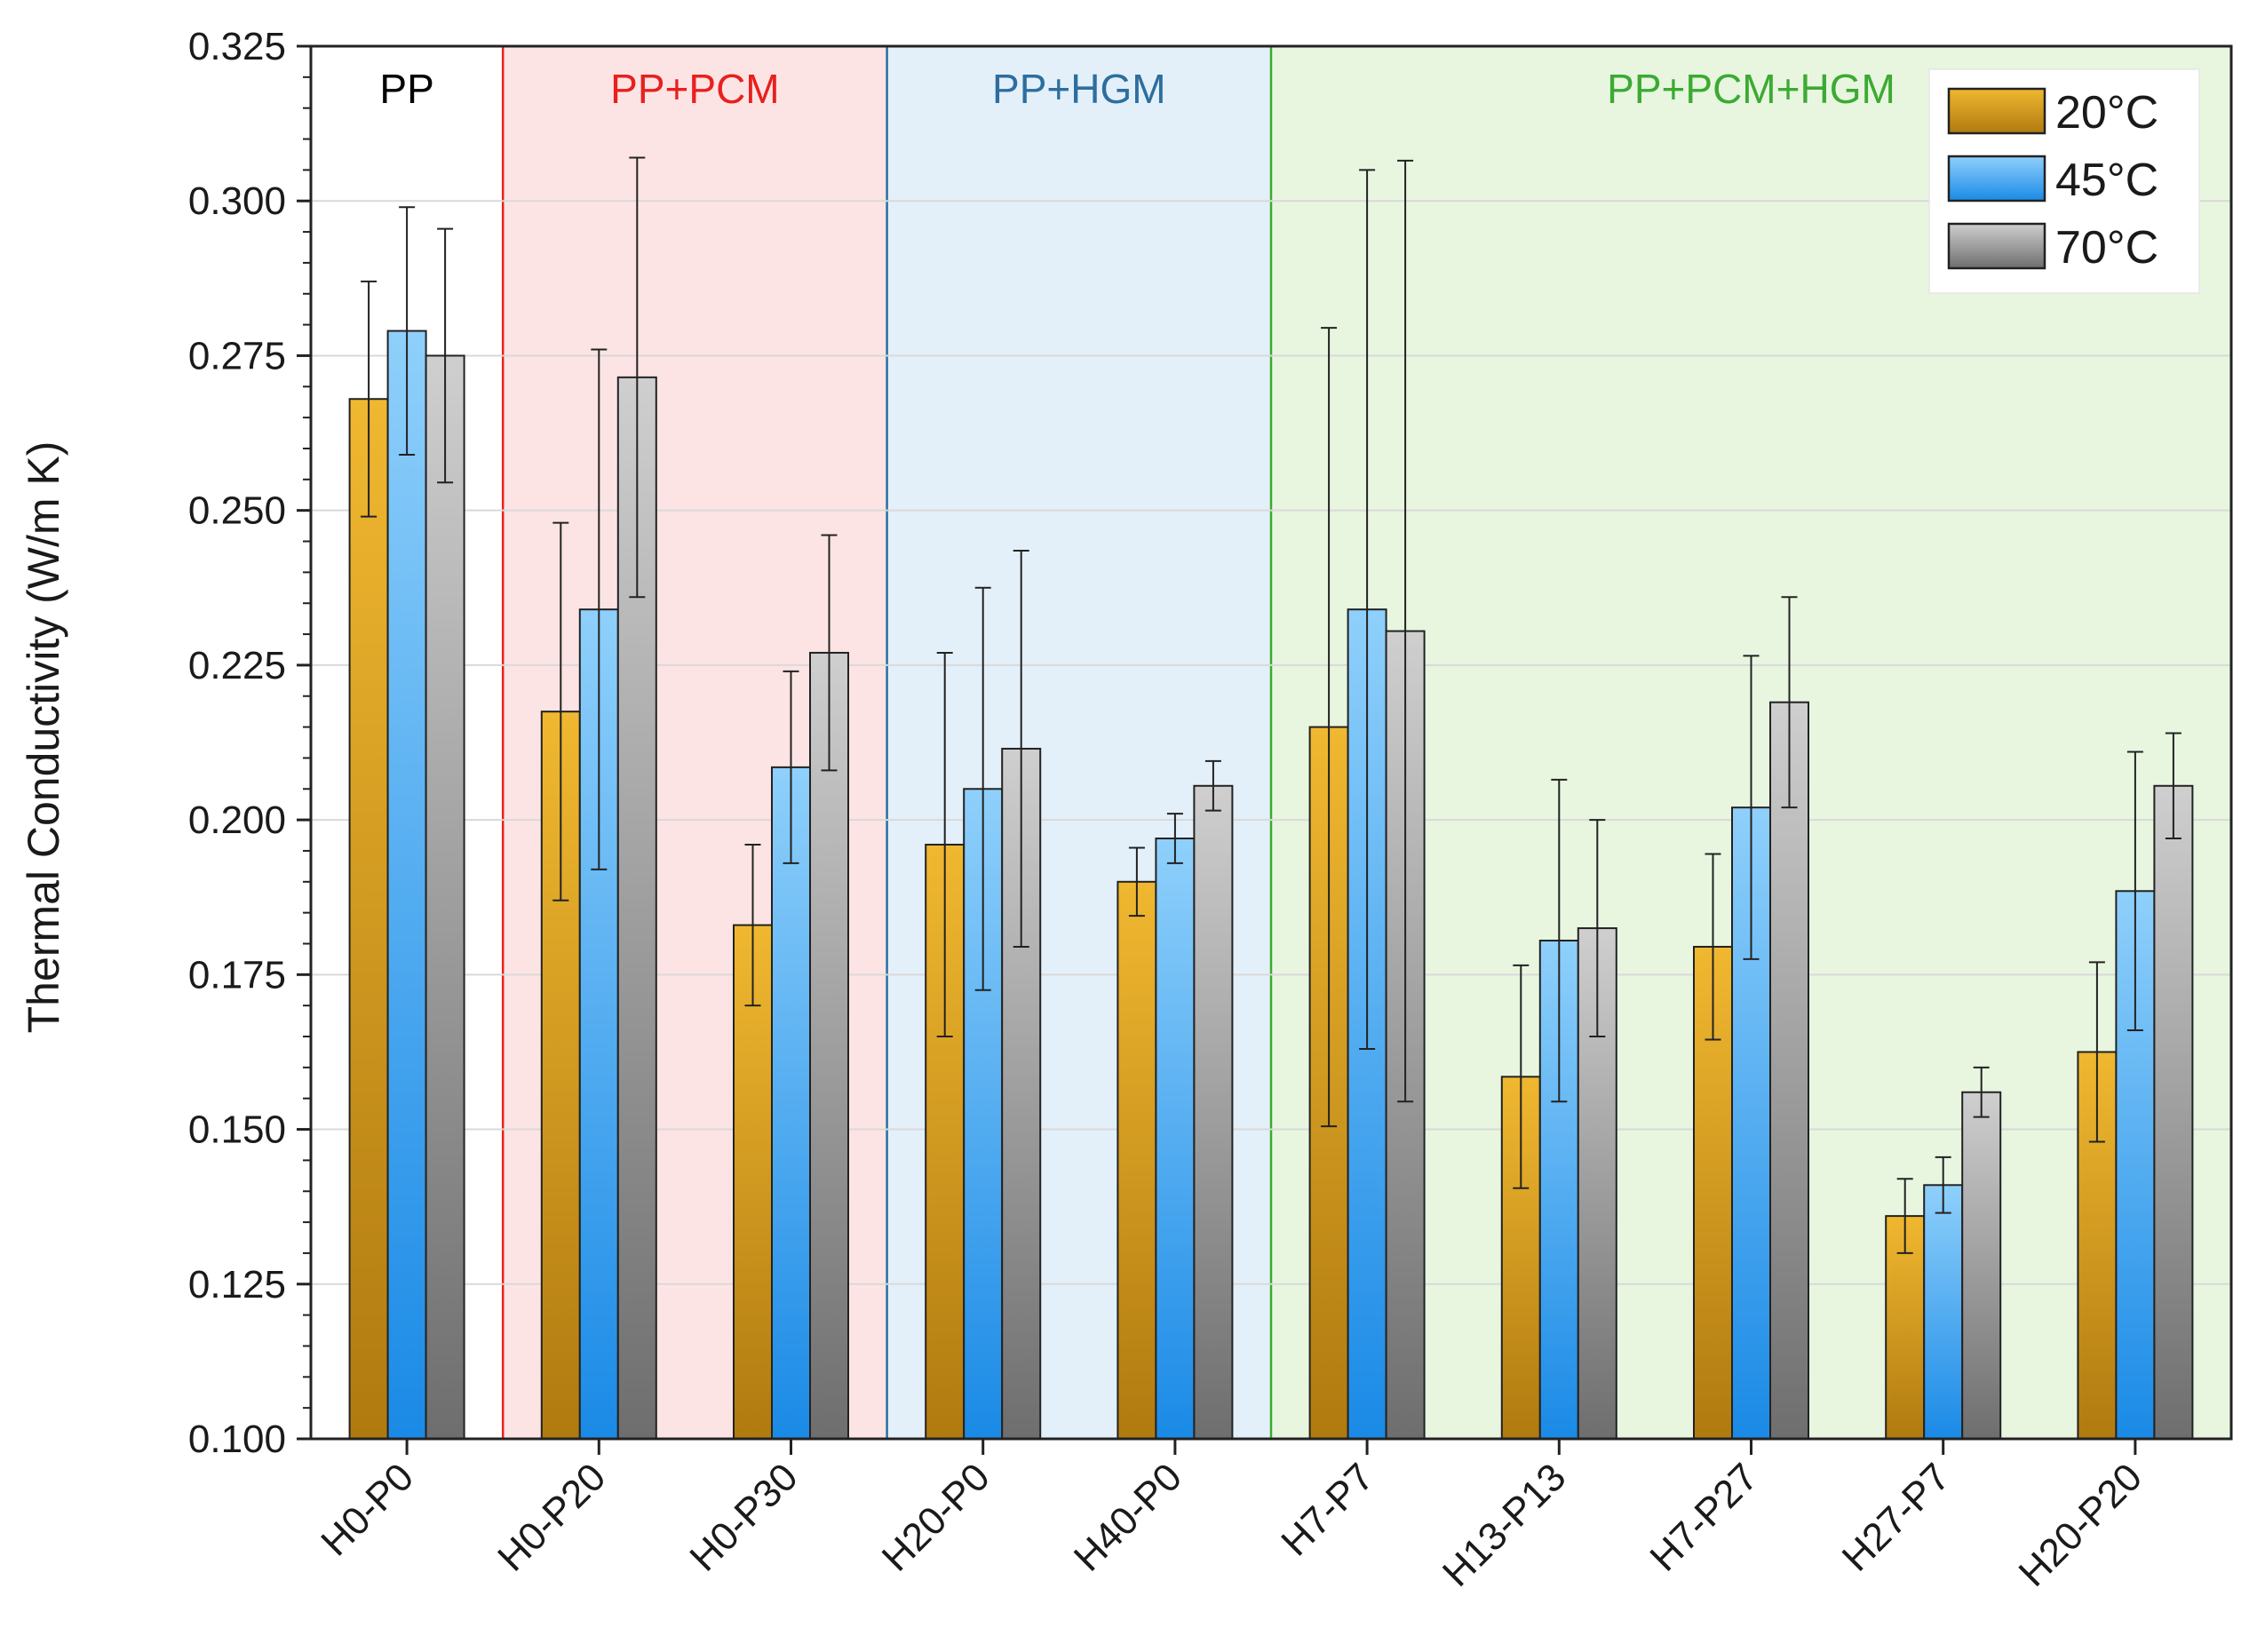 This screenshot has width=2249, height=1652. Describe the element at coordinates (237, 1285) in the screenshot. I see `y-tick-label: 0.125` at that location.